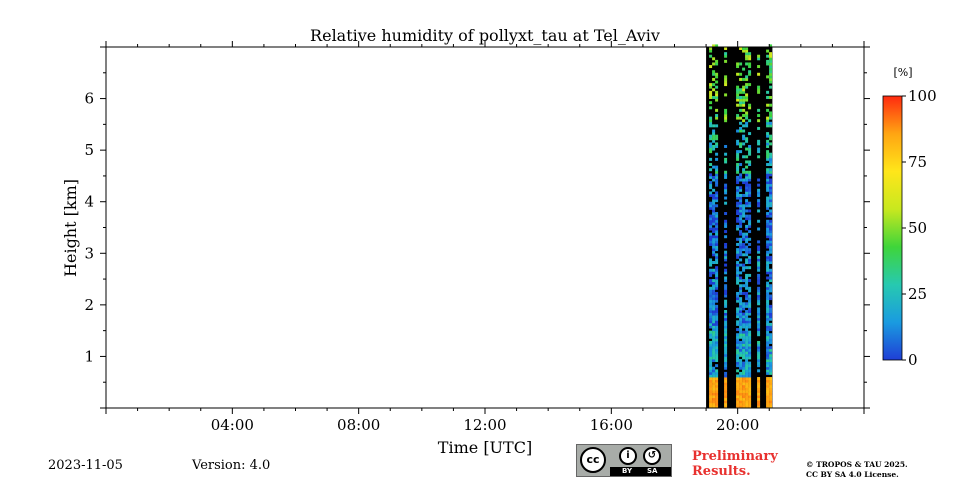 Image resolution: width=960 pixels, height=480 pixels. What do you see at coordinates (89, 202) in the screenshot?
I see `y-tick-label: 4` at bounding box center [89, 202].